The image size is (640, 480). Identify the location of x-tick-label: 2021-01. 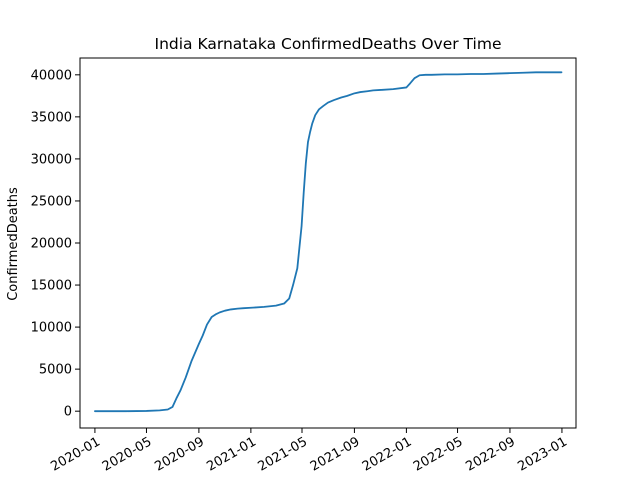
(231, 454).